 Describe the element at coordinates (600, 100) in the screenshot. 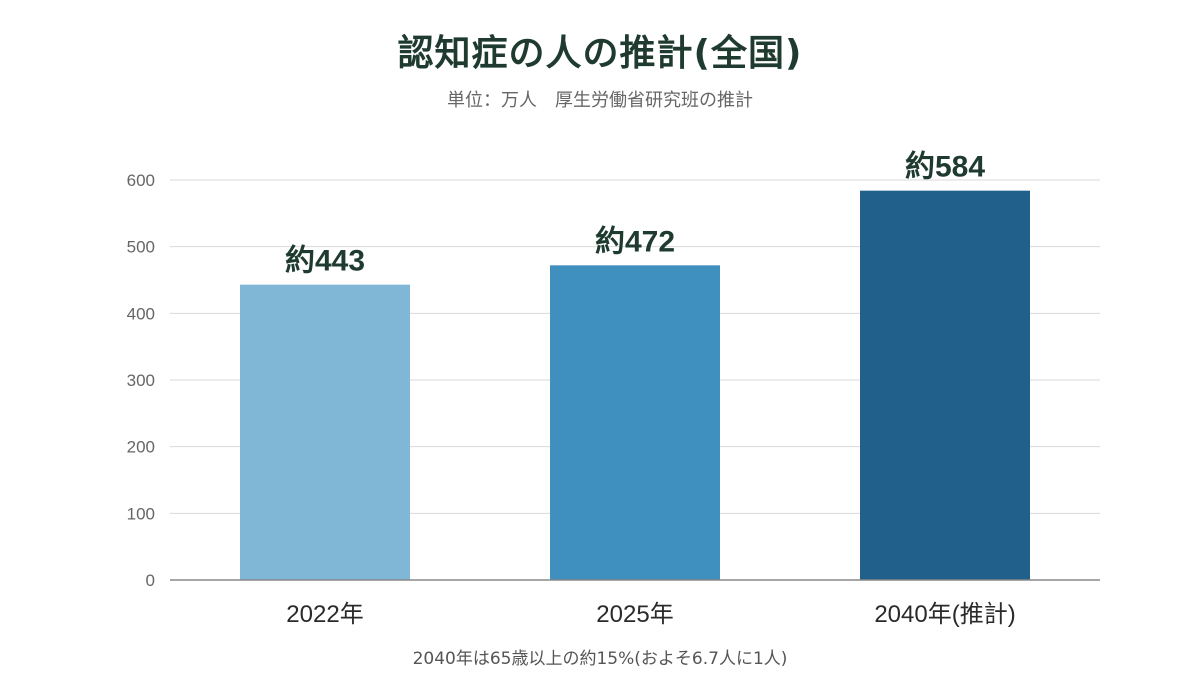

I see `chart-subtitle: 単位：万人 厚生労働省研究班の推計` at that location.